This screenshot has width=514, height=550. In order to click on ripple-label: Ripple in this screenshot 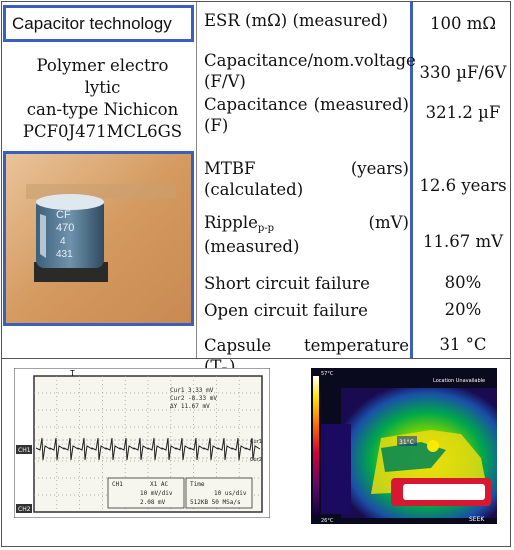, I will do `click(231, 222)`.